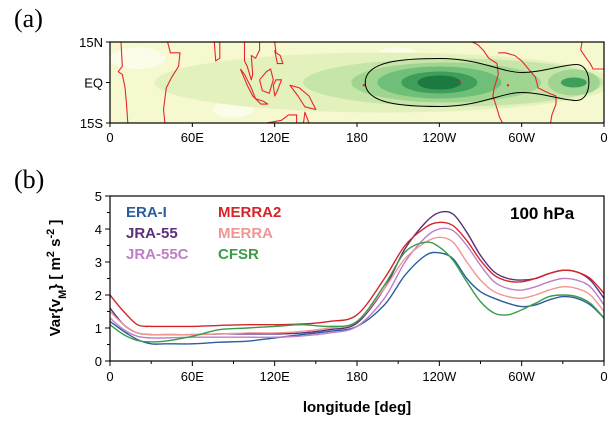  What do you see at coordinates (157, 254) in the screenshot?
I see `legend-entry-jra-55c: JRA-55C` at bounding box center [157, 254].